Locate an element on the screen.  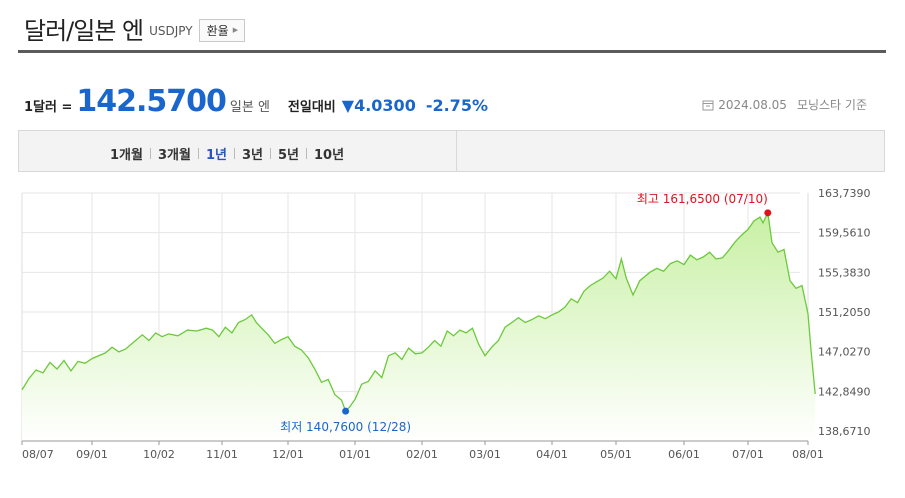
tab-period: 5년 is located at coordinates (288, 155).